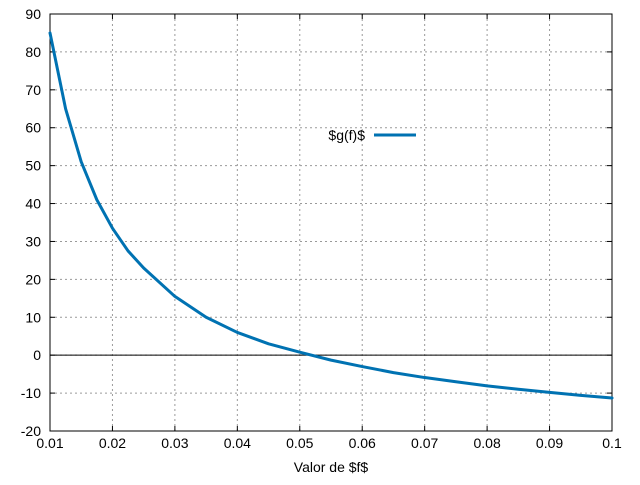 This screenshot has height=485, width=640. I want to click on y-tick-label: -10, so click(31, 393).